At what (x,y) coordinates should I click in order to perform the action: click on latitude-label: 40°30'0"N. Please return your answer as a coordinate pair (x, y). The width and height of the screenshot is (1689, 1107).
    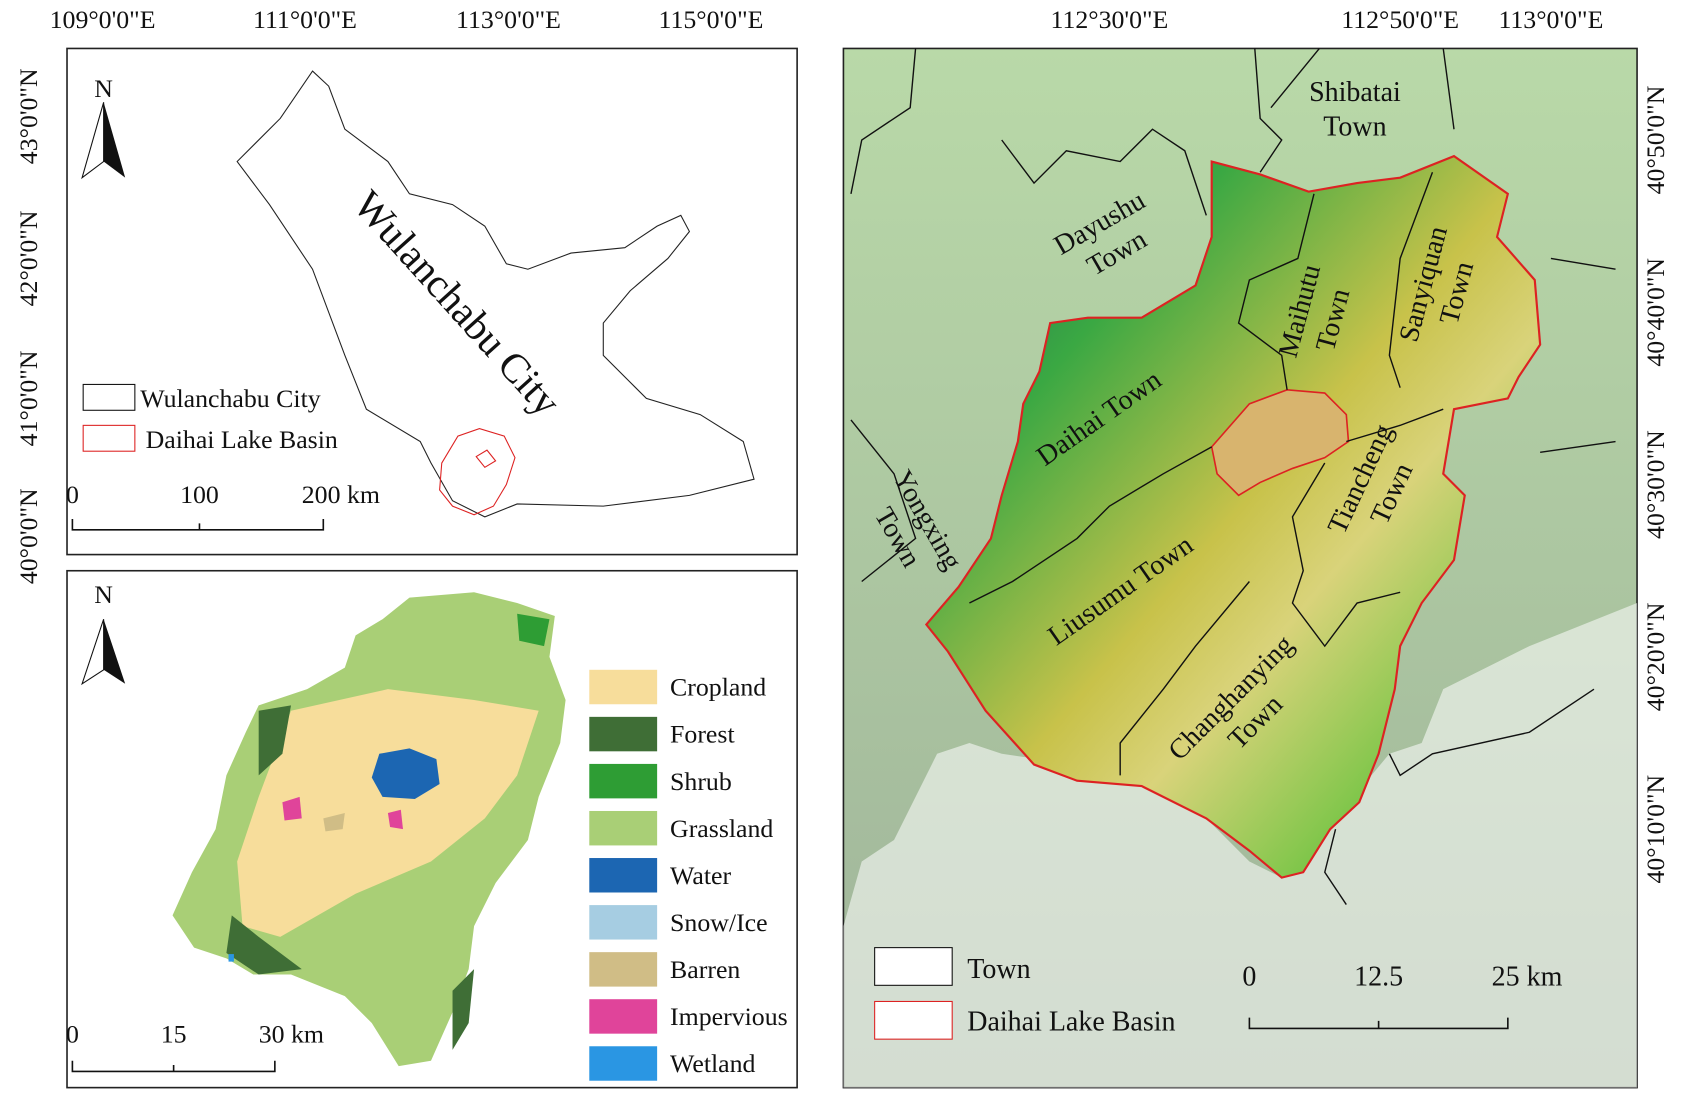
    Looking at the image, I should click on (1655, 484).